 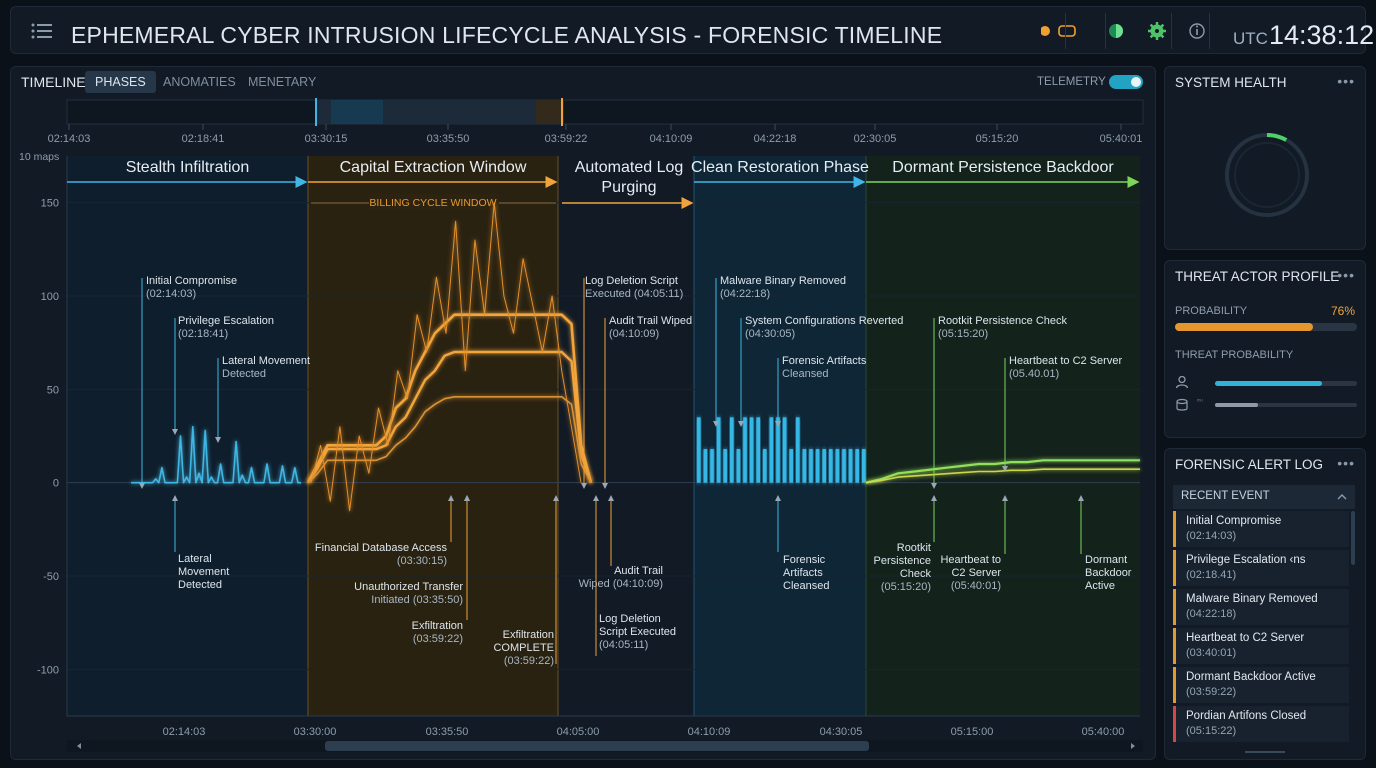 What do you see at coordinates (326, 139) in the screenshot?
I see `overview-tick-label: 03:30:15` at bounding box center [326, 139].